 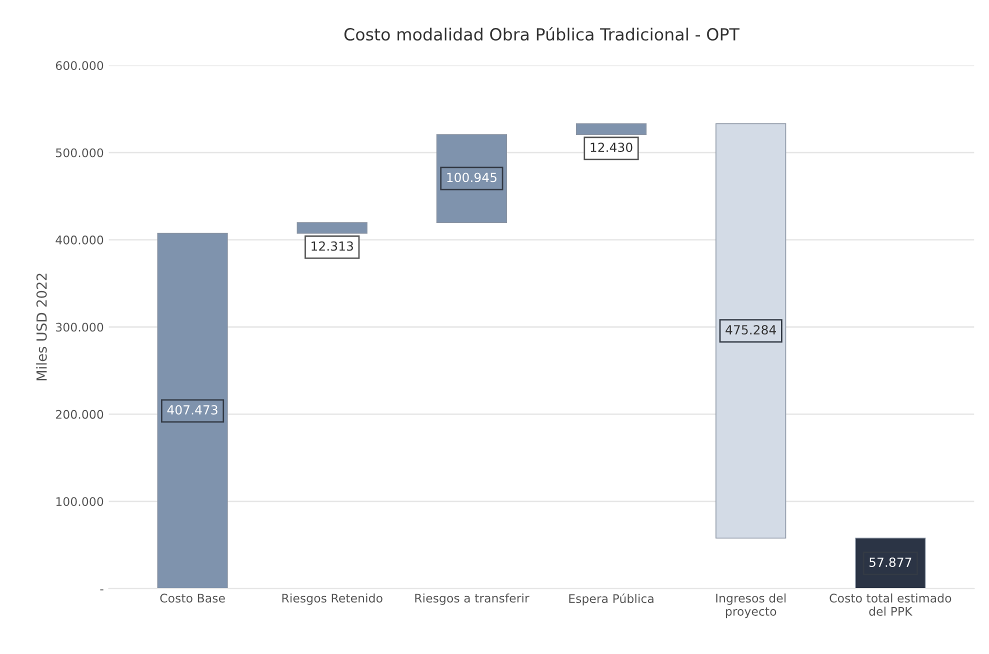 What do you see at coordinates (80, 240) in the screenshot?
I see `y-tick-label: 400.000` at bounding box center [80, 240].